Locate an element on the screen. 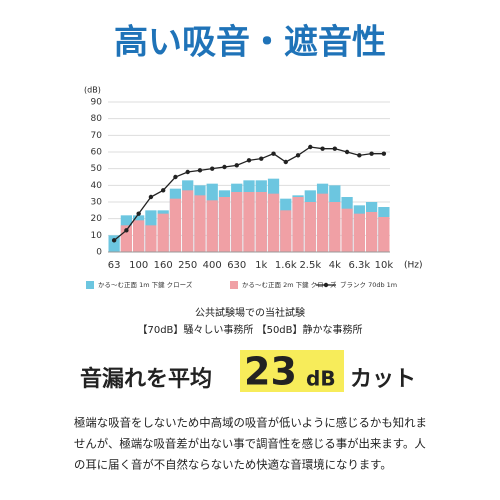  body-line: の耳に届く音が不自然ならないため快適な音環境になります。 is located at coordinates (233, 465).